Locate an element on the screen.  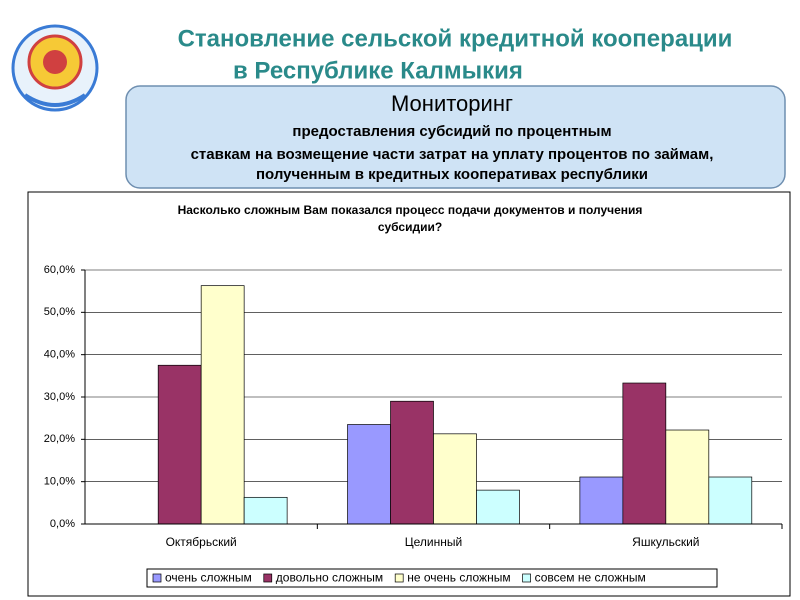
emblem is located at coordinates (55, 68).